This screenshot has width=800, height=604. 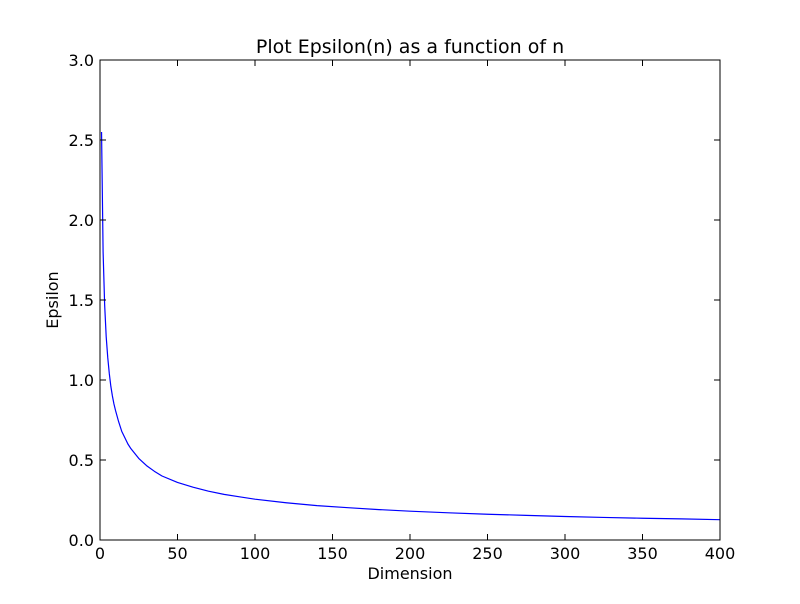 What do you see at coordinates (81, 300) in the screenshot?
I see `y-tick-label: 1.5` at bounding box center [81, 300].